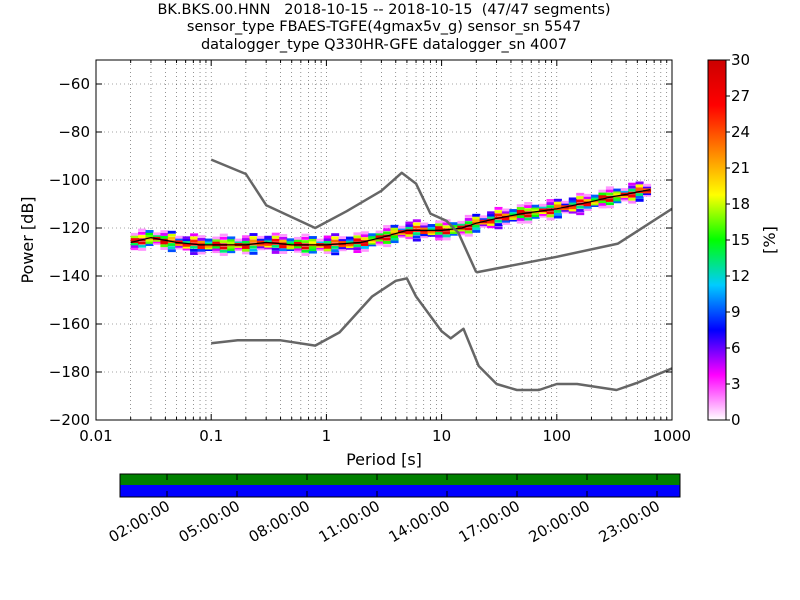  Describe the element at coordinates (736, 348) in the screenshot. I see `colorbar-tick-label: 6` at that location.